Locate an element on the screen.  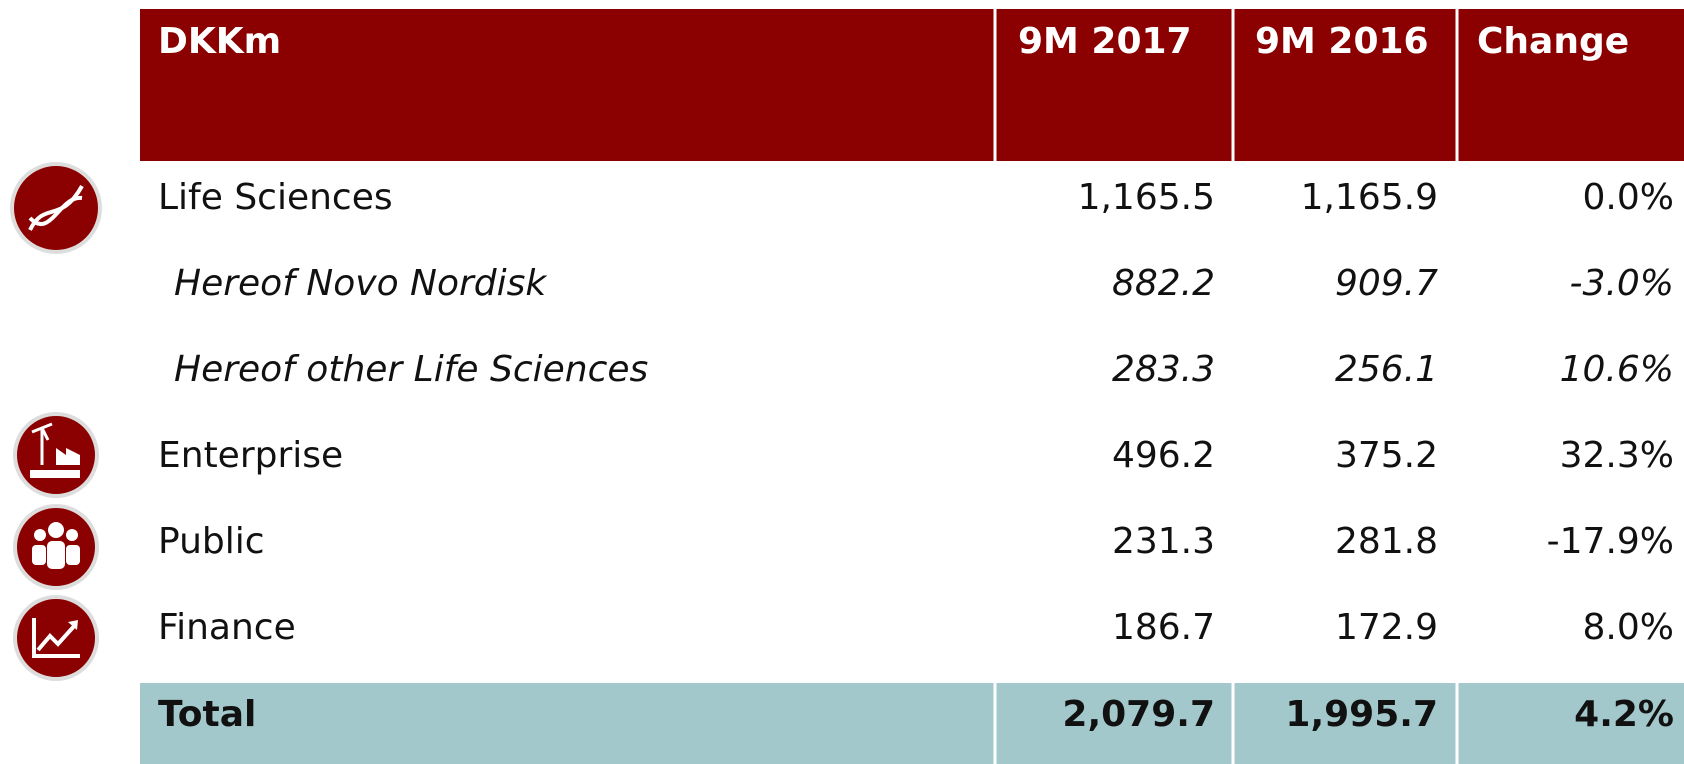
cell: -17.9% is located at coordinates (1610, 541).